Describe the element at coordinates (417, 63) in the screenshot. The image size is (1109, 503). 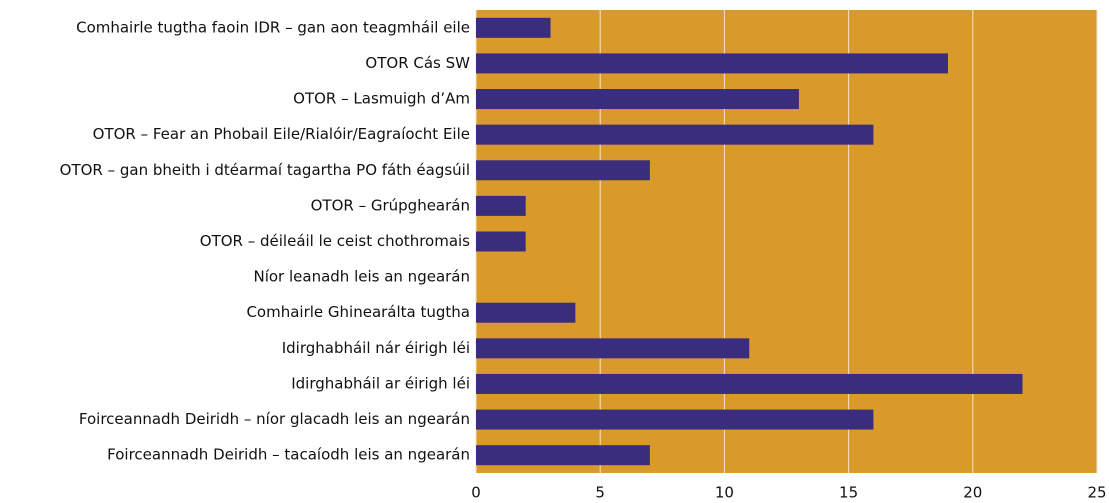
I see `y-tick-label: OTOR Cás SW` at that location.